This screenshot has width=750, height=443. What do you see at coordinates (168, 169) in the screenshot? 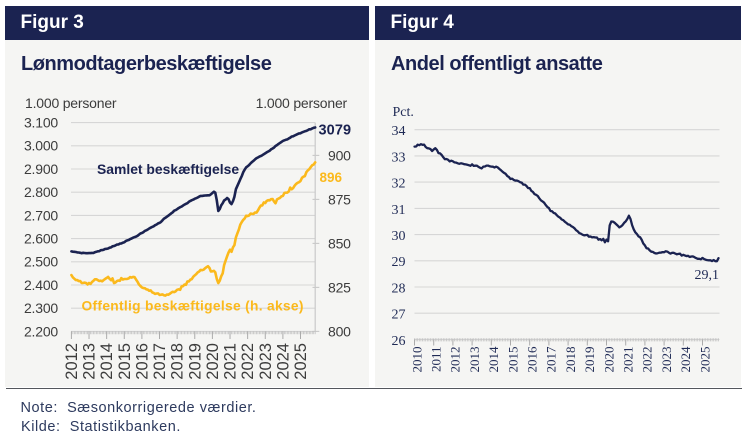
I see `svg-text: Samlet beskæftigelse` at bounding box center [168, 169].